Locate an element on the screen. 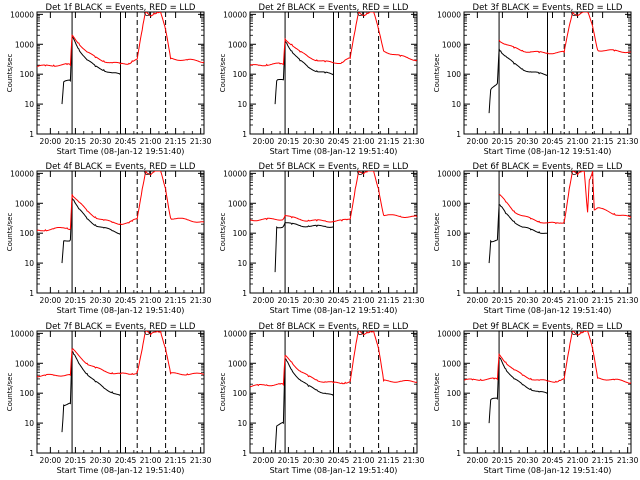 The image size is (640, 480). panel-title: Det 9f BLACK = Events, RED = LLD is located at coordinates (548, 327).